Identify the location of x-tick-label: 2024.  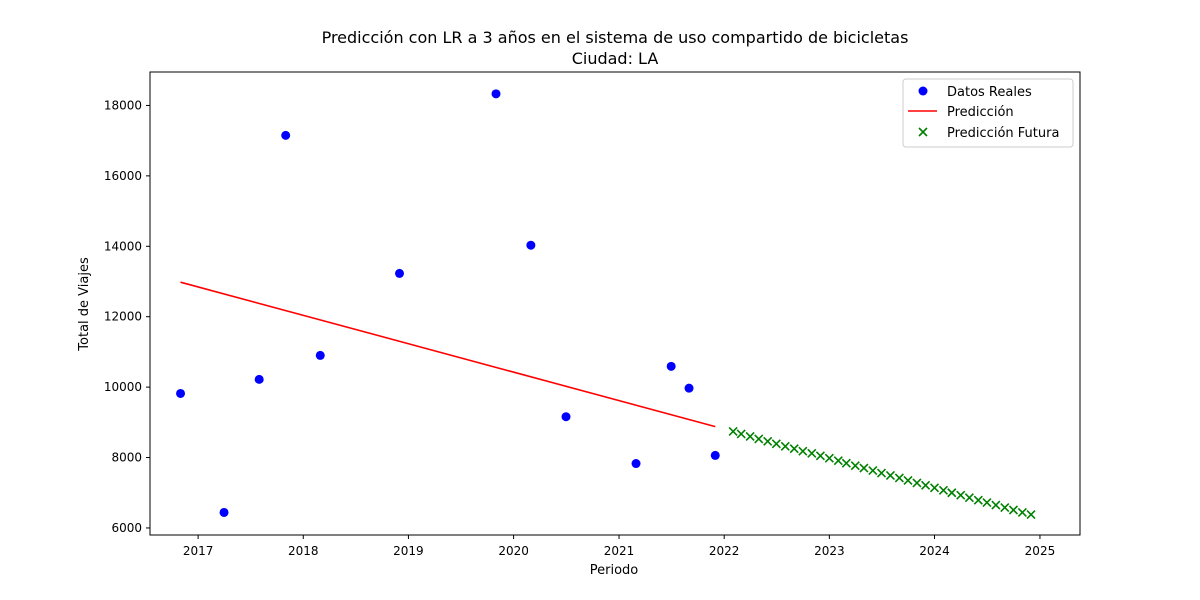
(934, 551).